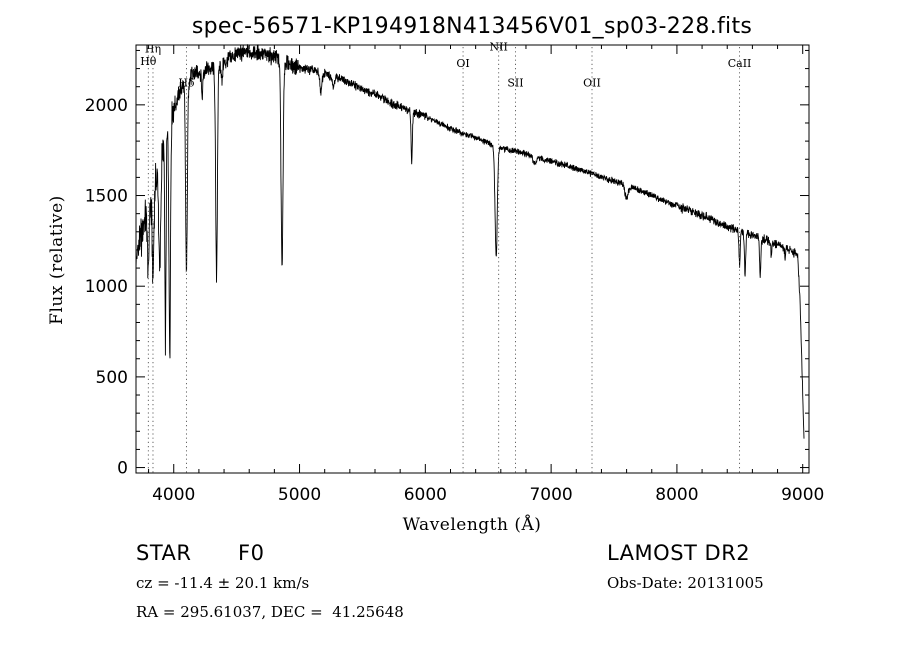 The width and height of the screenshot is (900, 650). I want to click on y-axis-label: Flux (relative), so click(57, 260).